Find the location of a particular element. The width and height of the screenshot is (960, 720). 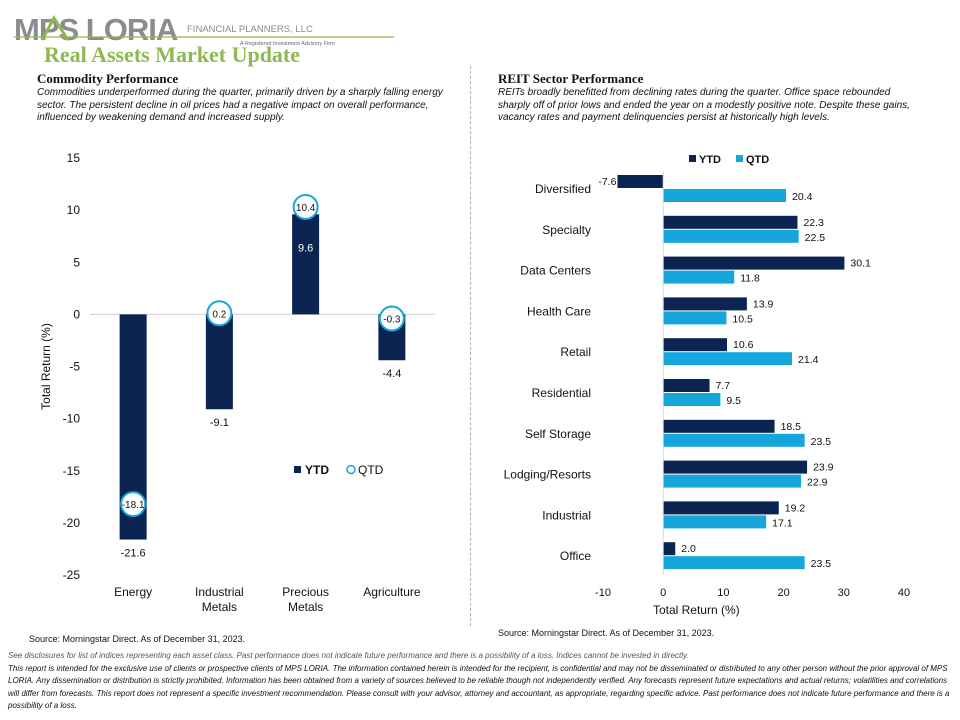

x-tick-label: 40 is located at coordinates (904, 593).